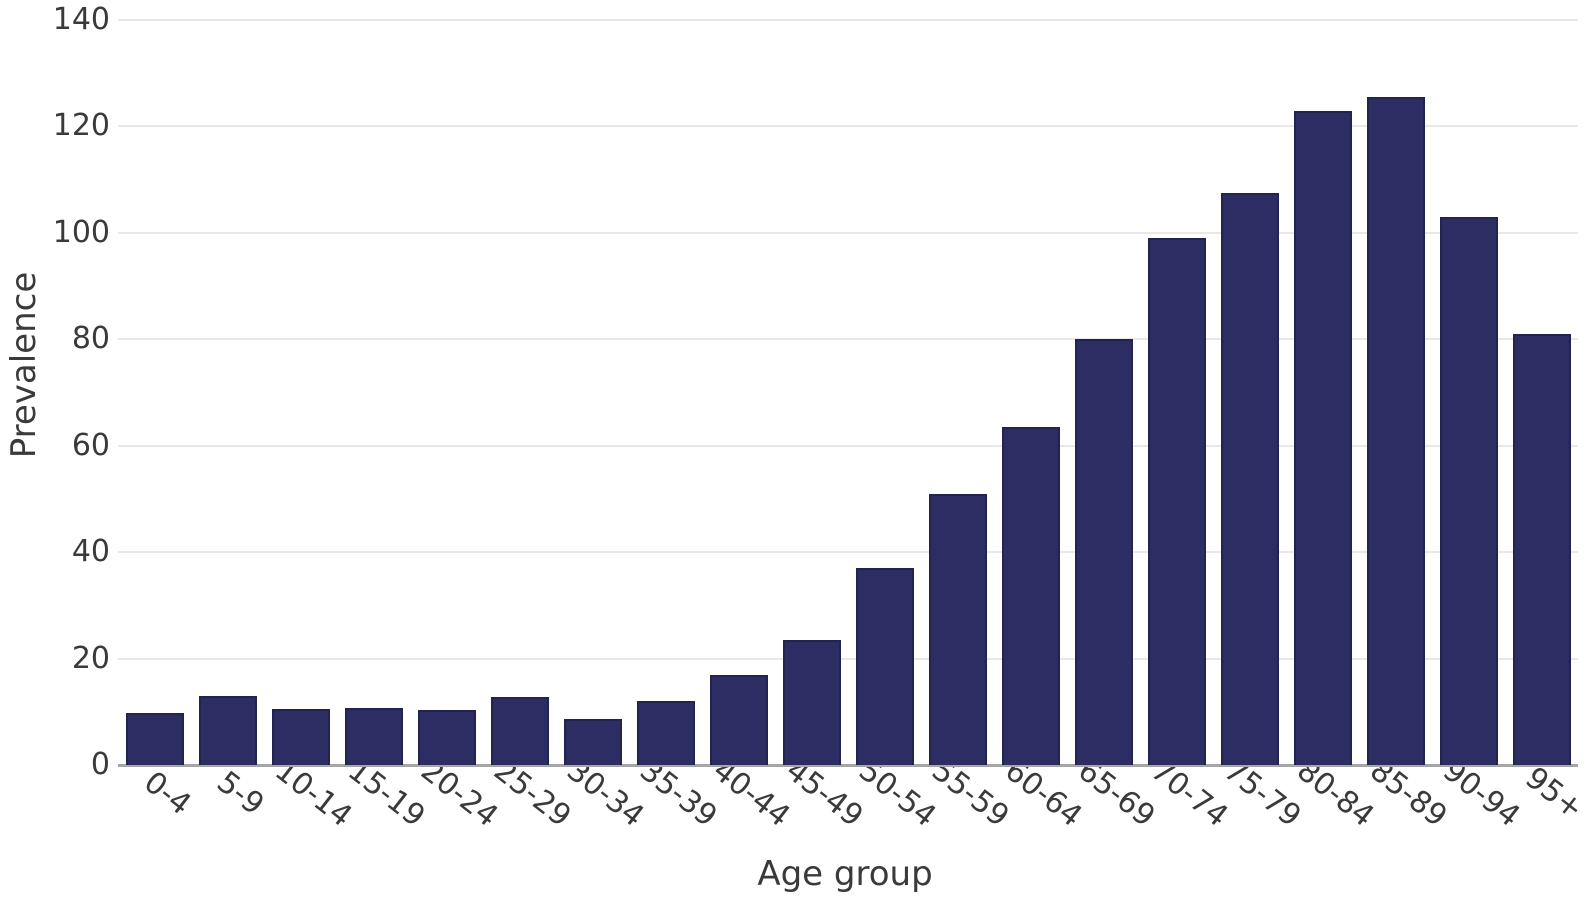  I want to click on gridline-y60, so click(848, 445).